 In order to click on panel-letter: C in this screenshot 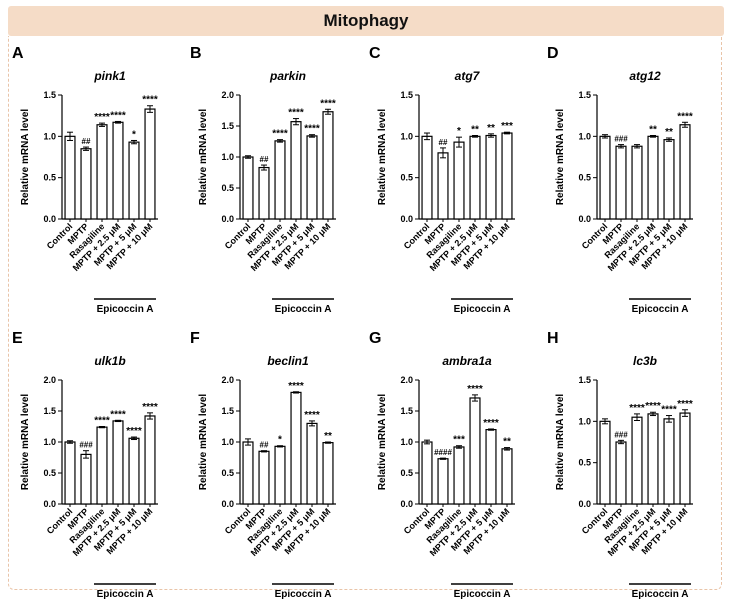, I will do `click(375, 53)`.